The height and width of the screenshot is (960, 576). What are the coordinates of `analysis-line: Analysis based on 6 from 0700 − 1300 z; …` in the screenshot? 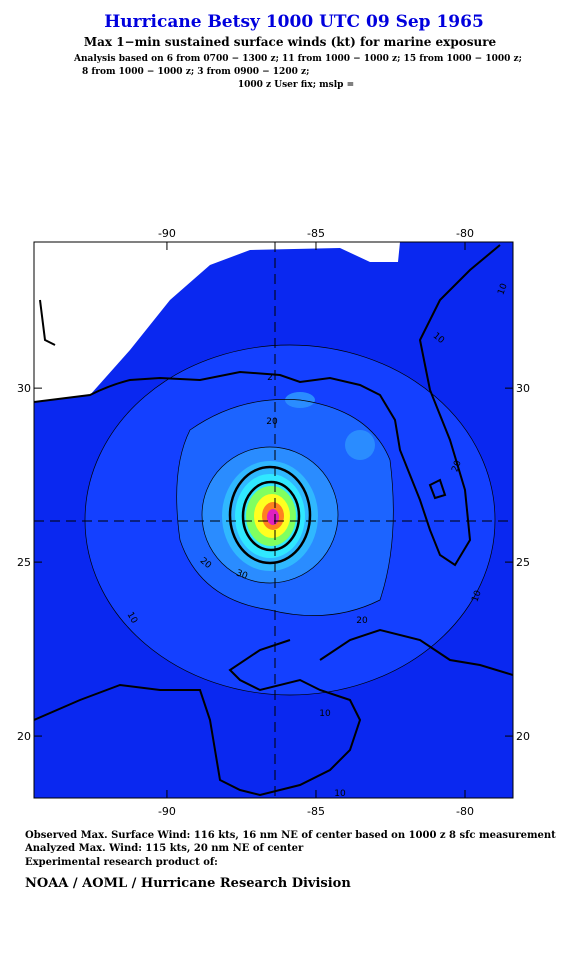 It's located at (297, 59).